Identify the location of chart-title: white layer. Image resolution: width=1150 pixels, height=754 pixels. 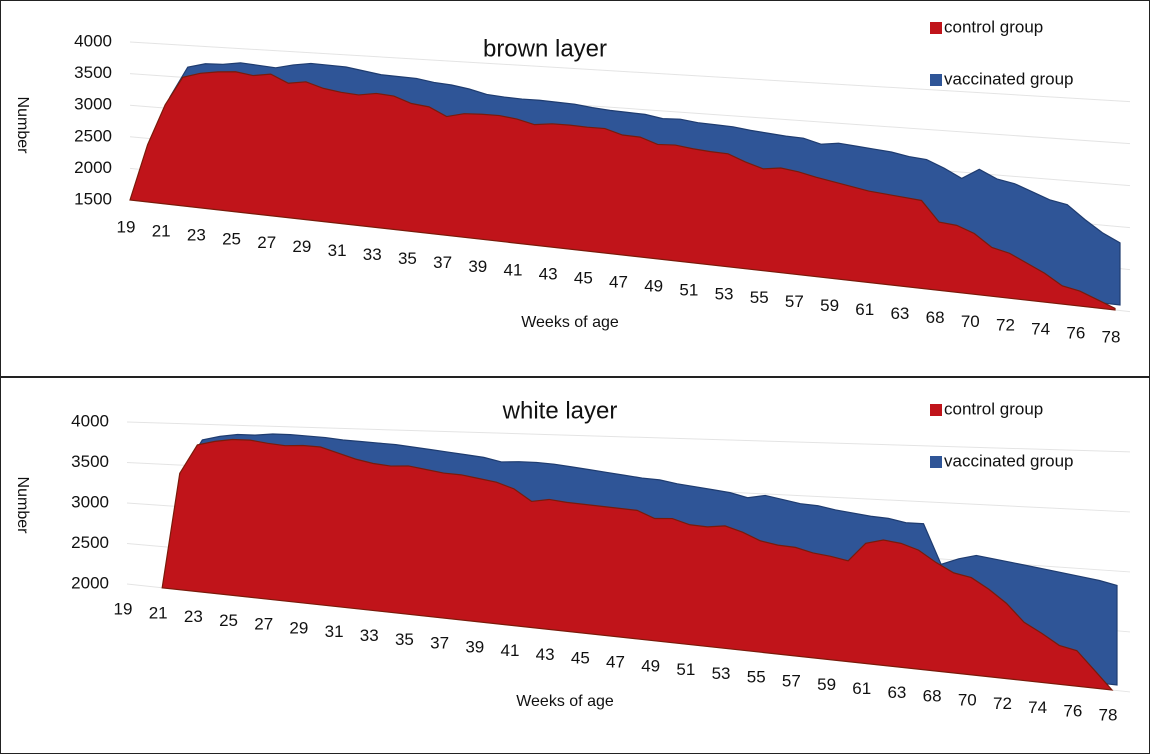
(560, 410).